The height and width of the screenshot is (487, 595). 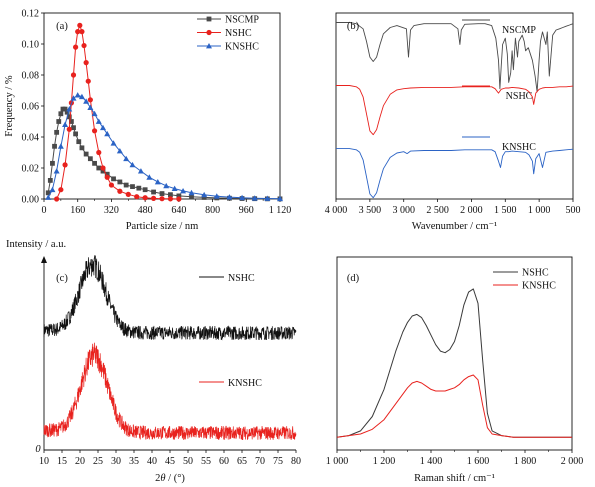 I want to click on panel-c-pattern-nshc, so click(x=170, y=297).